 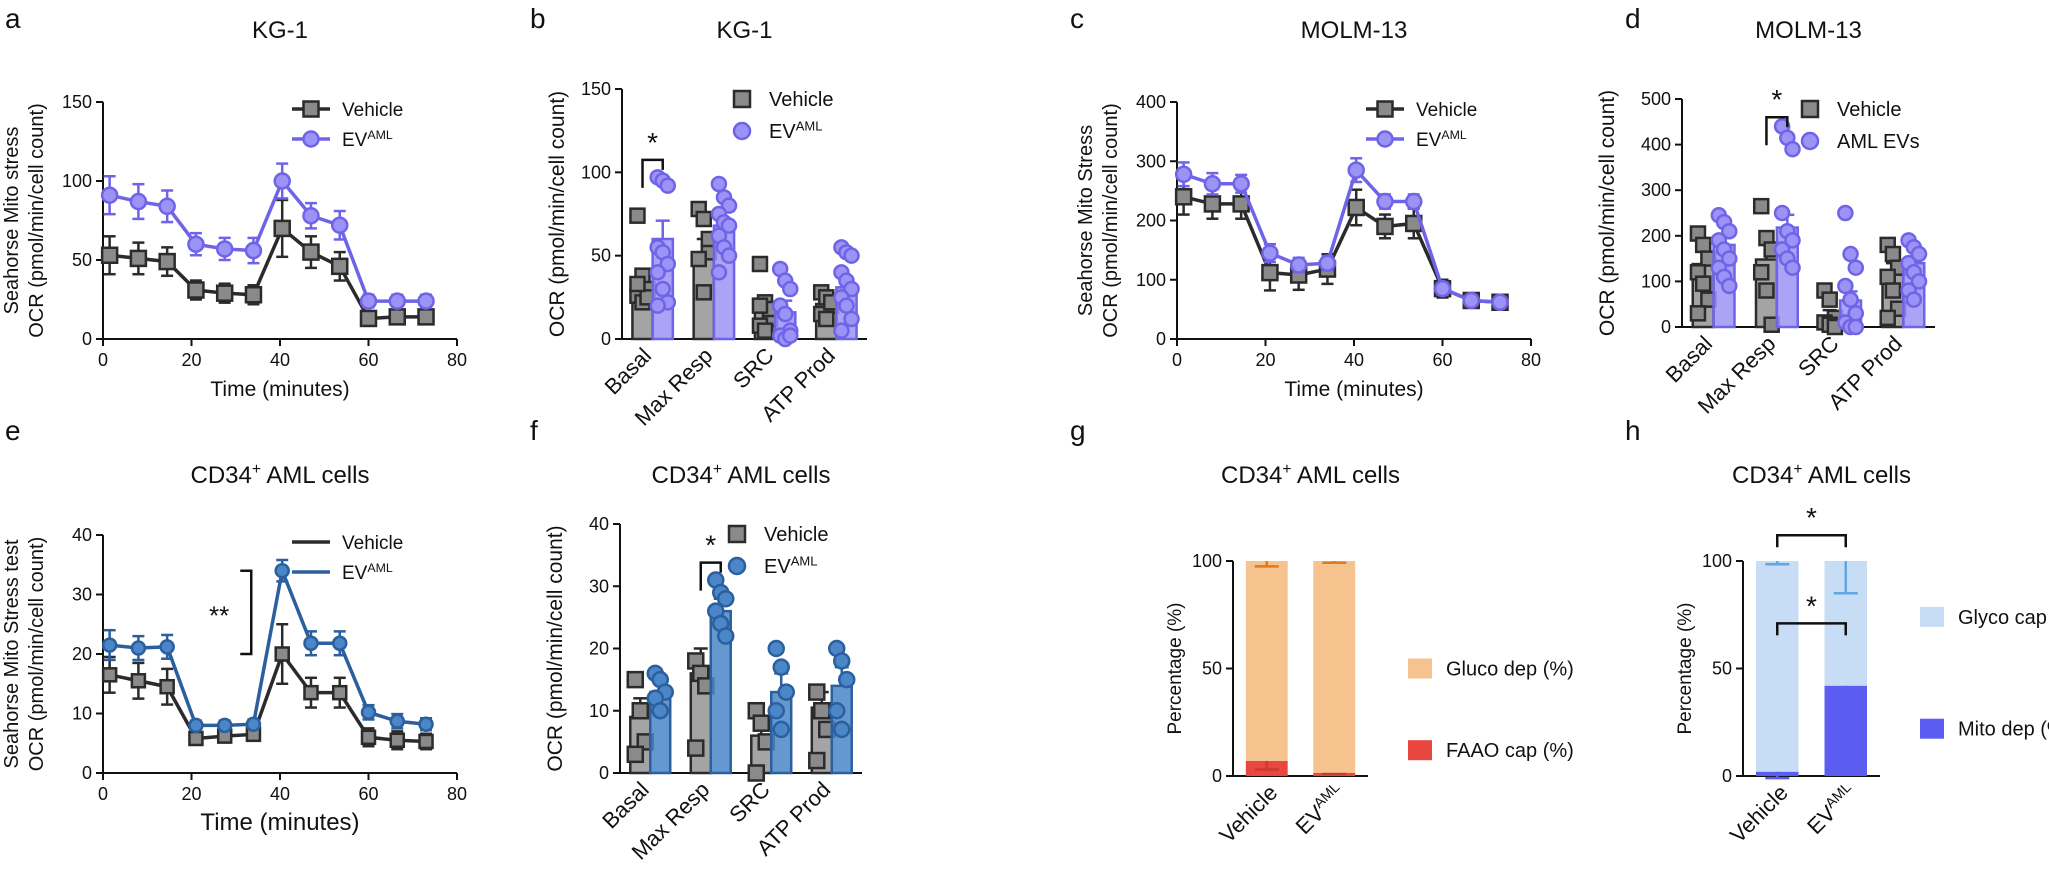 I want to click on x-tick-label: Vehicle, so click(x=1248, y=814).